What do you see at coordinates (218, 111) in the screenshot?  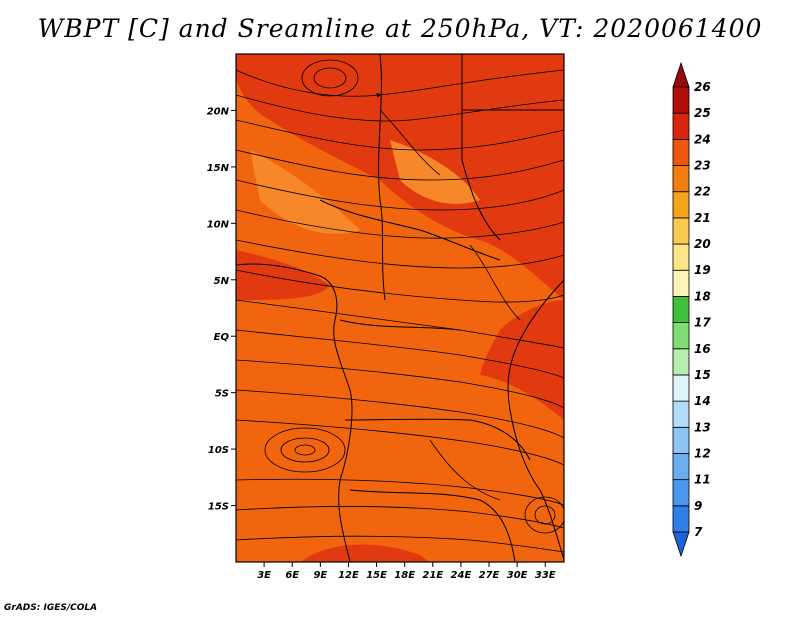 I see `lat-tick-label: 20N` at bounding box center [218, 111].